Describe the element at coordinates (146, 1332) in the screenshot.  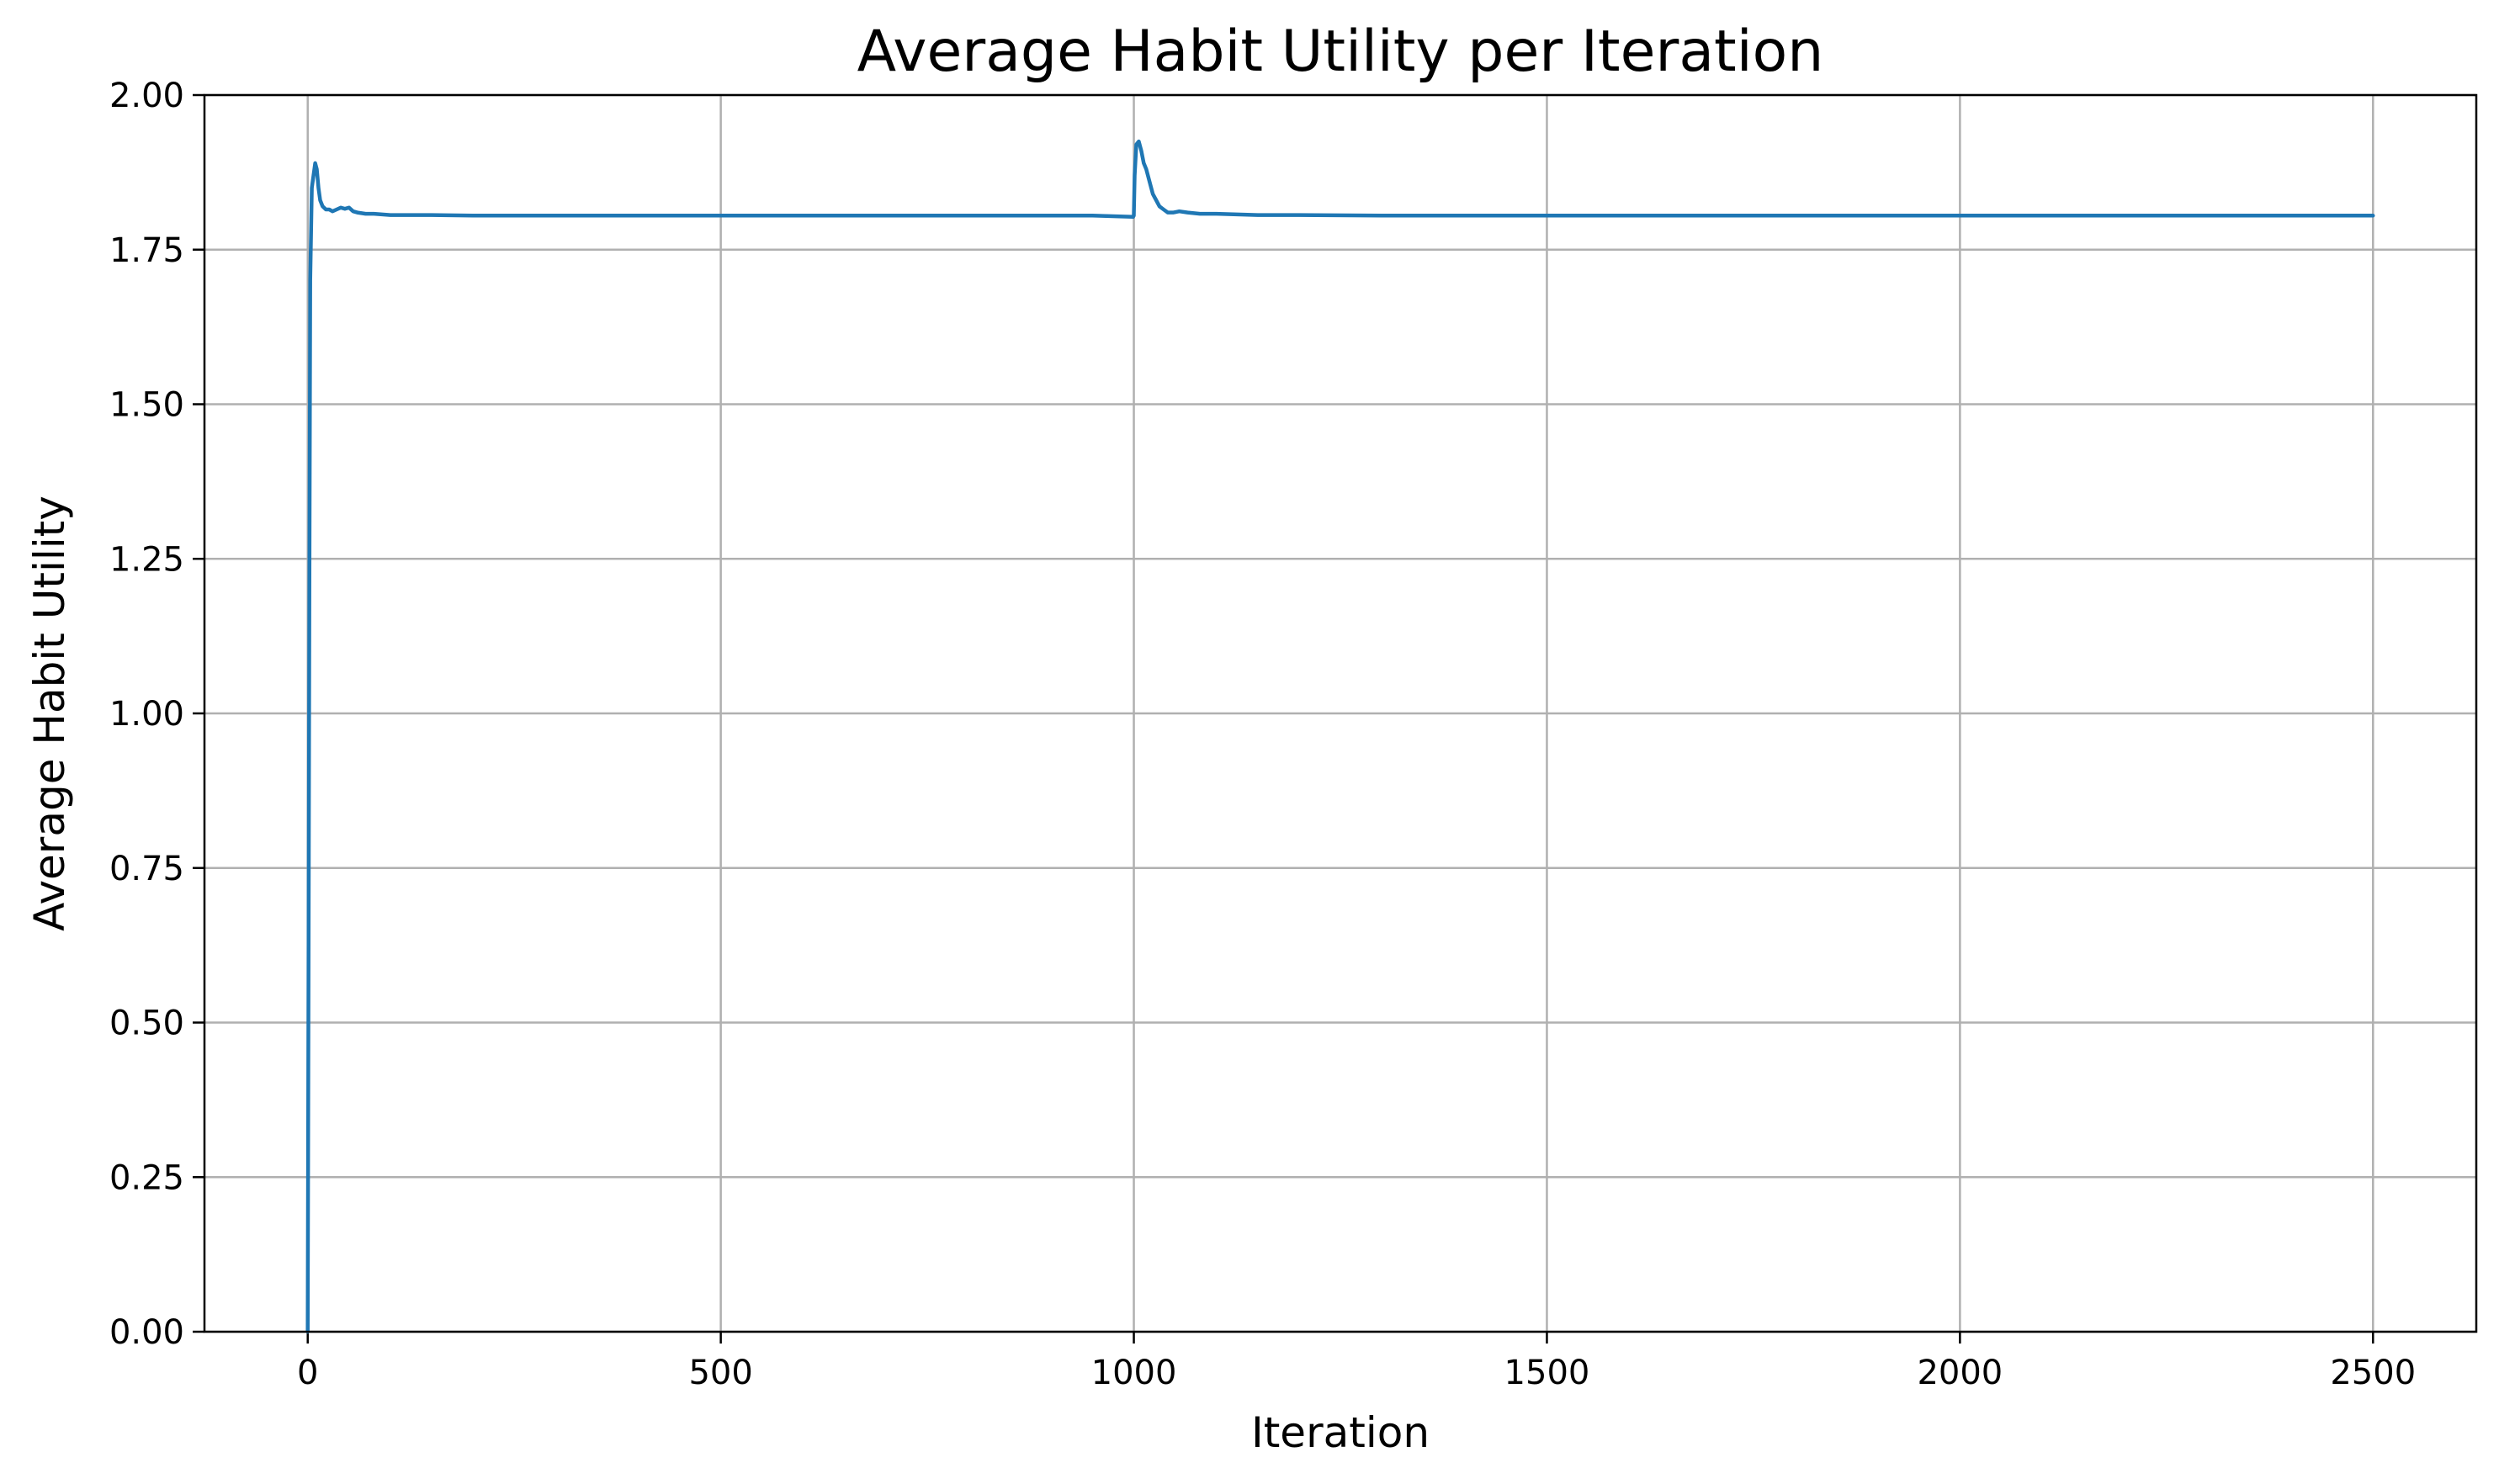
I see `y-tick-label: 0.00` at that location.